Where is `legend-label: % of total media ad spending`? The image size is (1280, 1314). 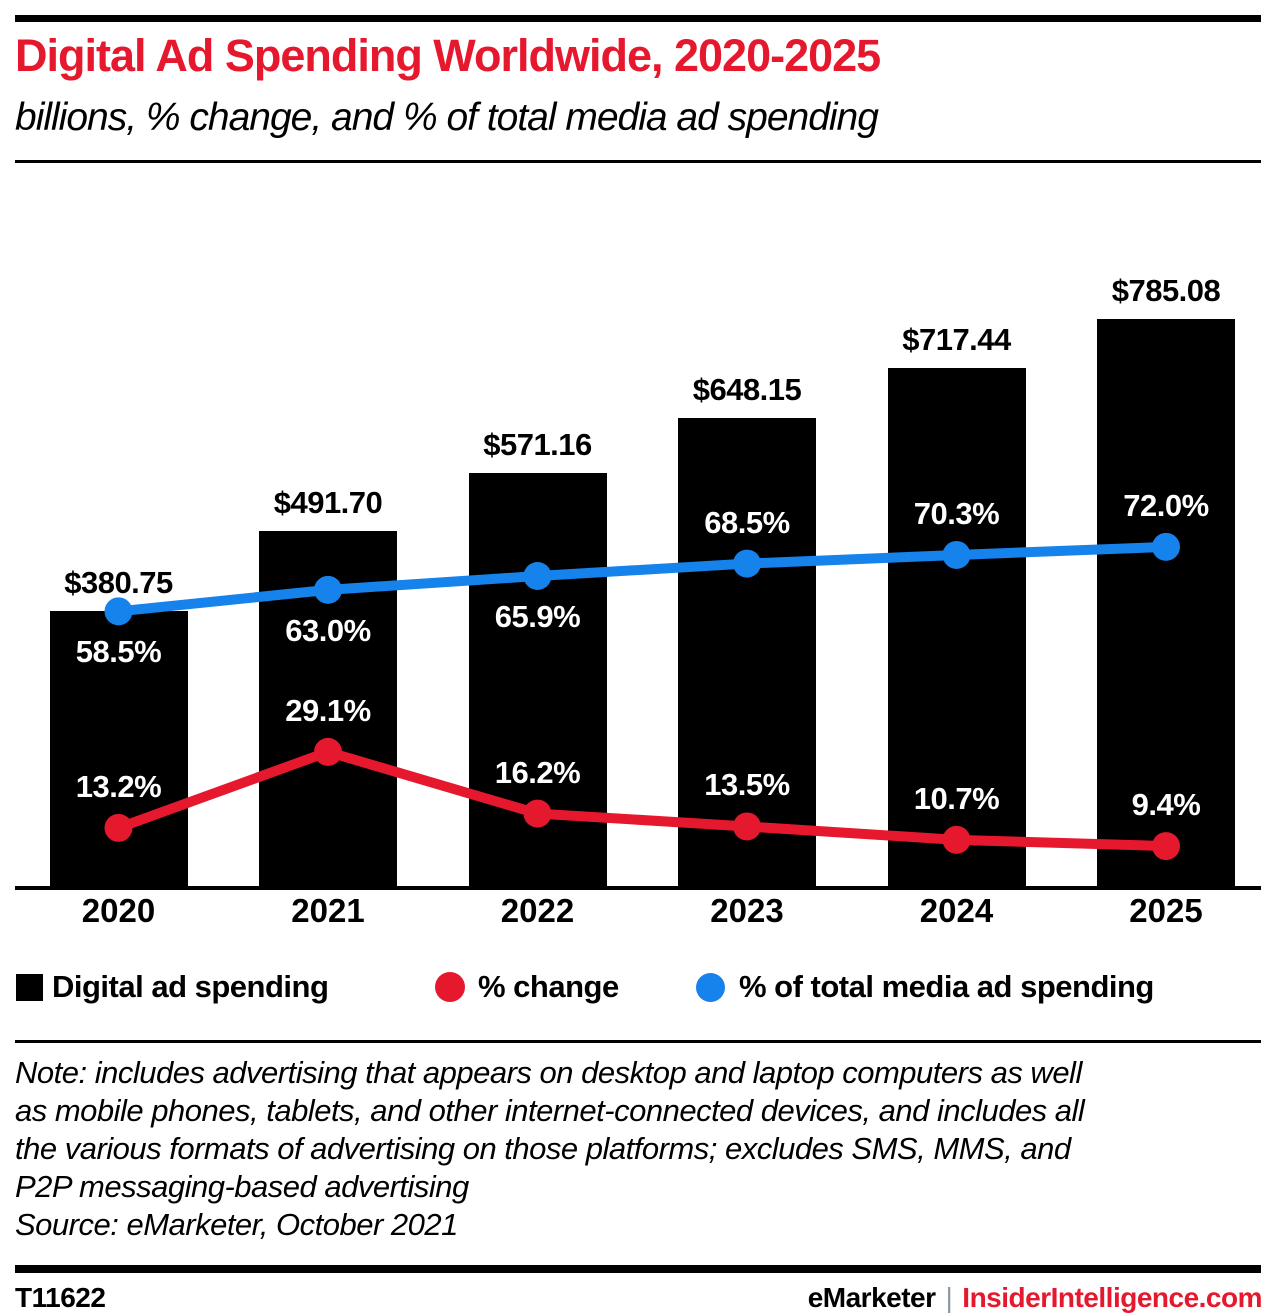 legend-label: % of total media ad spending is located at coordinates (946, 986).